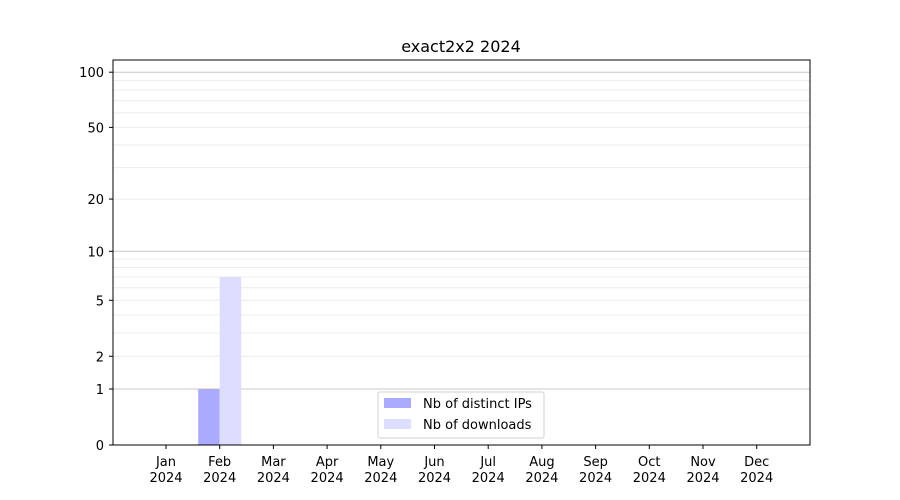  Describe the element at coordinates (488, 470) in the screenshot. I see `x-tick-label: Jul 2024` at that location.